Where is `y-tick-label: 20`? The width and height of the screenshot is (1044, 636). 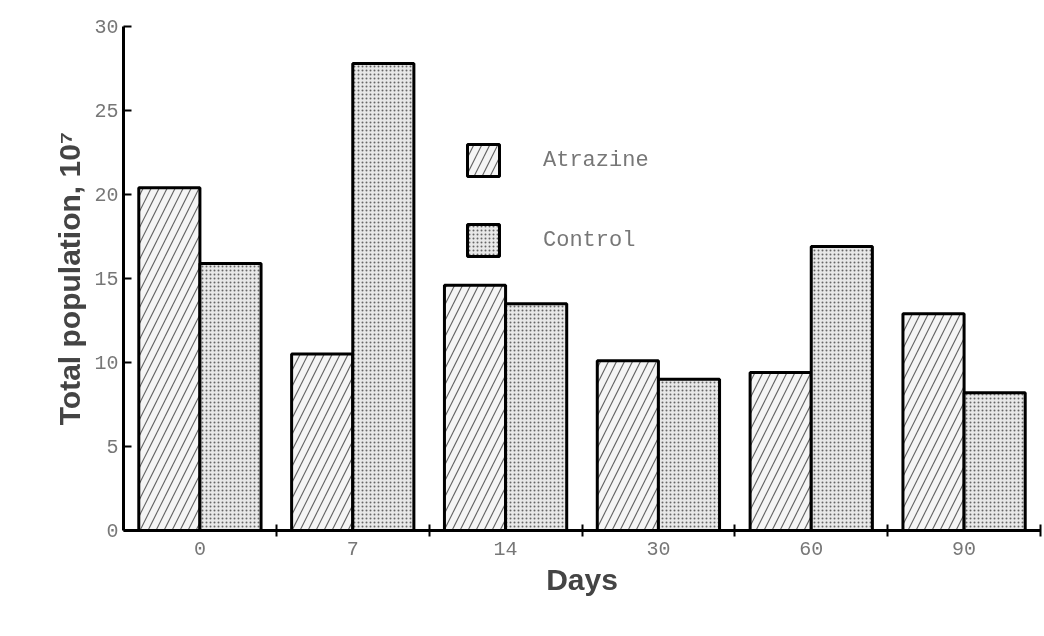
y-tick-label: 20 is located at coordinates (106, 195).